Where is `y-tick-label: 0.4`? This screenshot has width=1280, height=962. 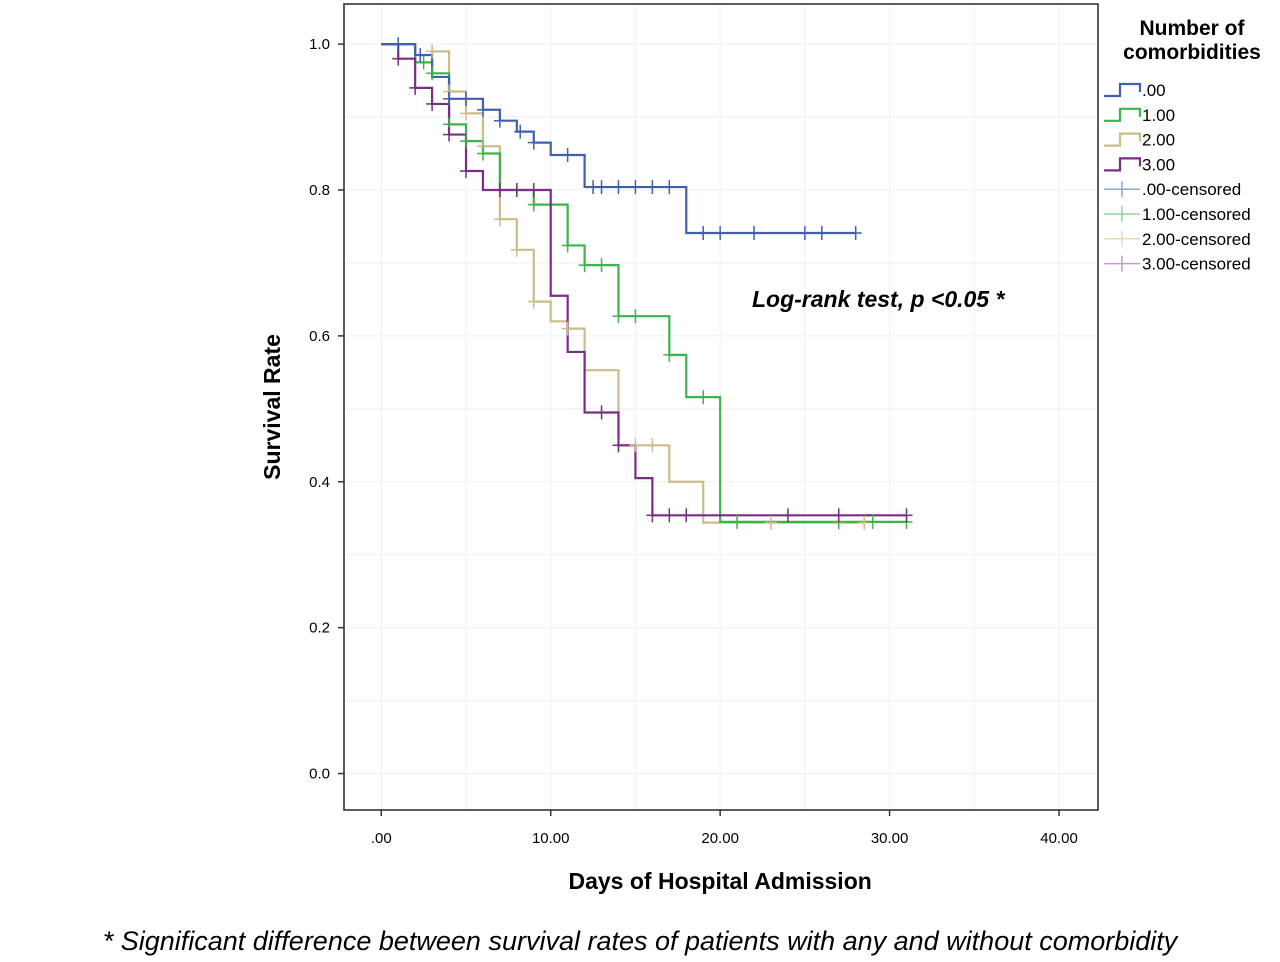 y-tick-label: 0.4 is located at coordinates (319, 482).